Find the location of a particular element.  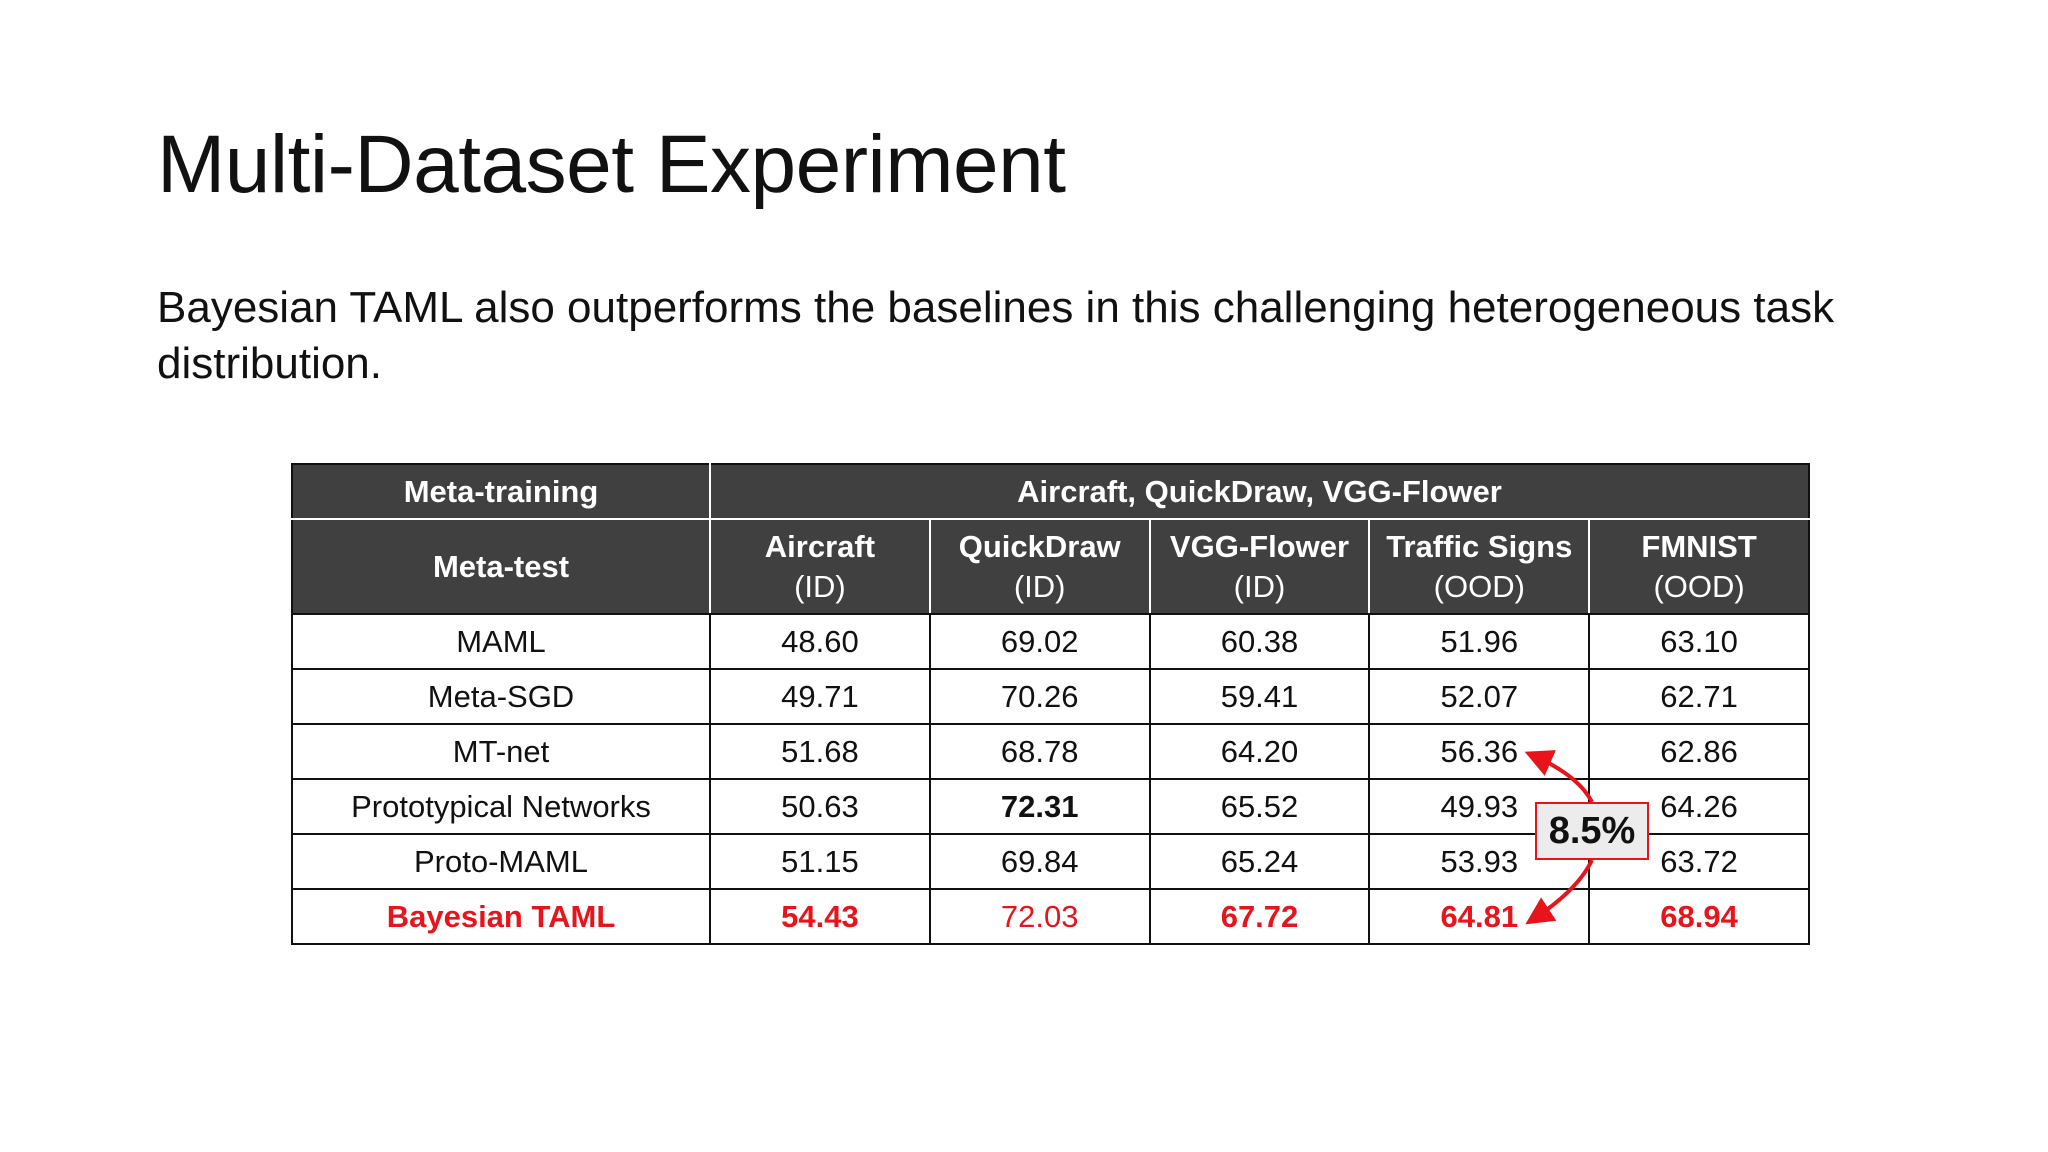

table-cell: 51.68 is located at coordinates (820, 751).